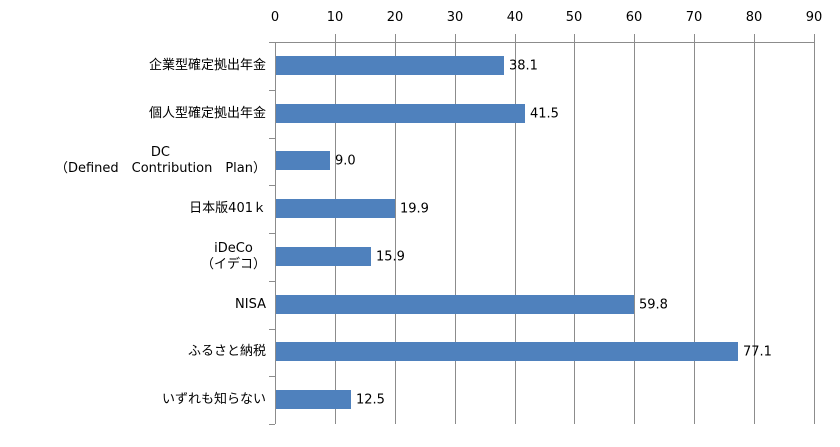 The height and width of the screenshot is (447, 840). I want to click on category-label: NISA, so click(250, 304).